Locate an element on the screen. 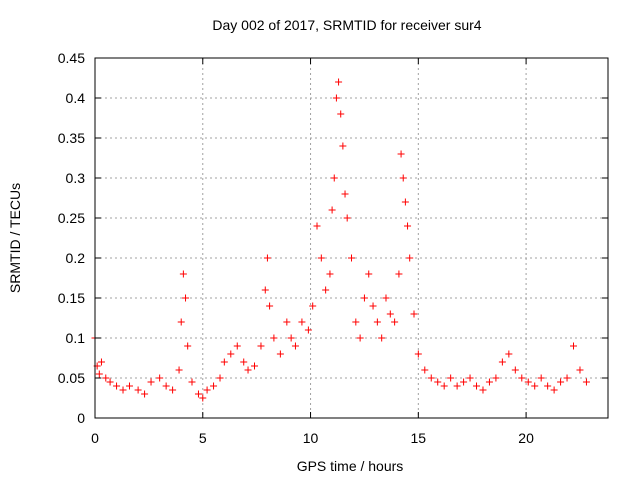  y-tick-label: 0.45 is located at coordinates (71, 58).